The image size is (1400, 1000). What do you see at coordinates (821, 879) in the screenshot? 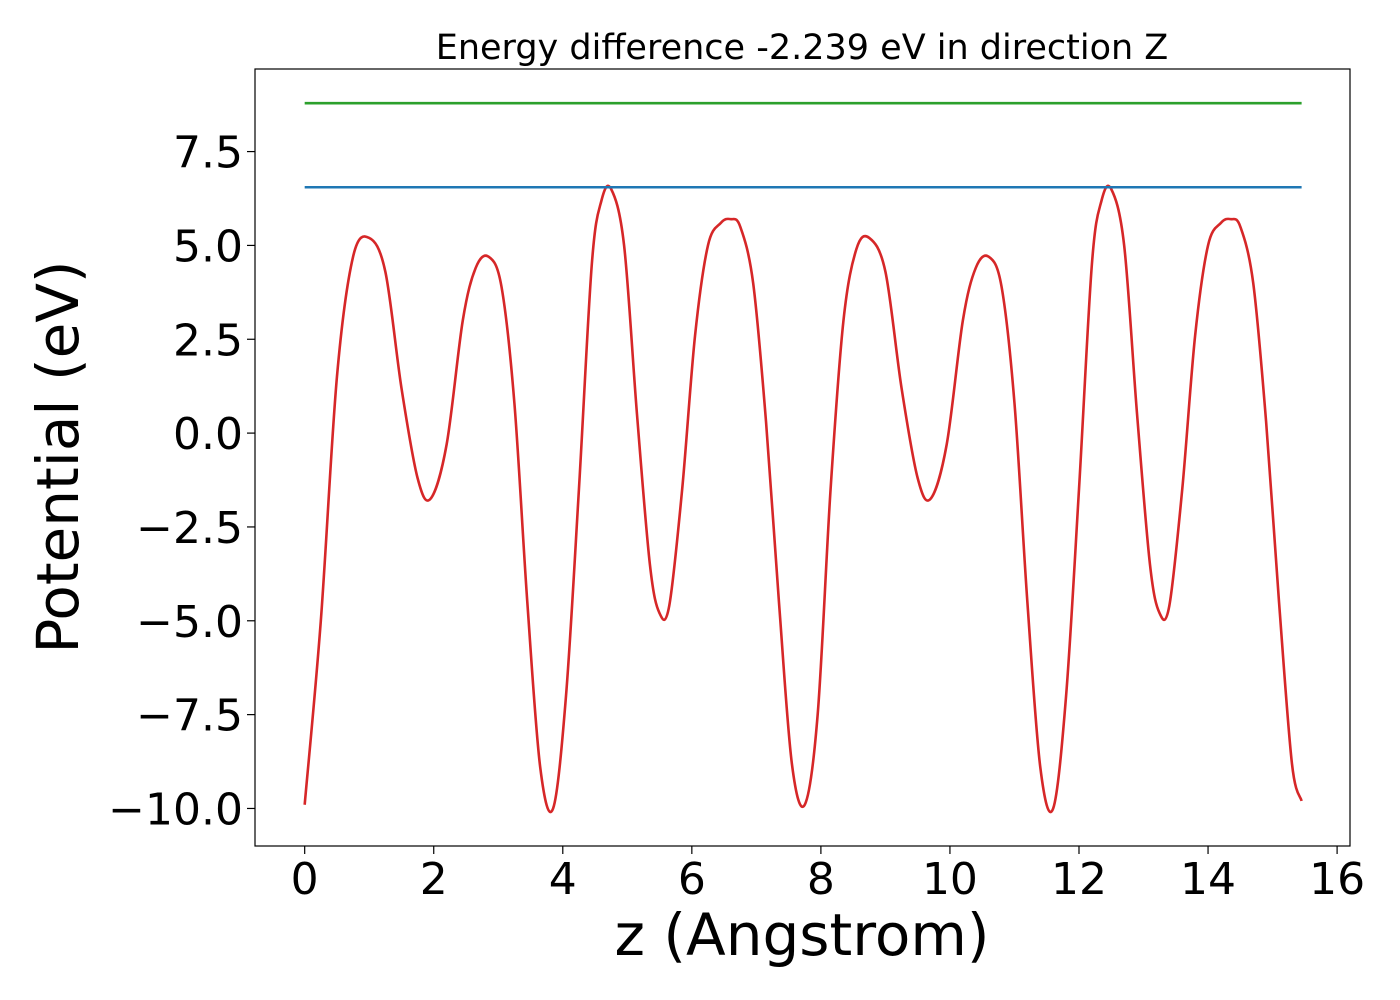
I see `x-tick-label: 8` at bounding box center [821, 879].